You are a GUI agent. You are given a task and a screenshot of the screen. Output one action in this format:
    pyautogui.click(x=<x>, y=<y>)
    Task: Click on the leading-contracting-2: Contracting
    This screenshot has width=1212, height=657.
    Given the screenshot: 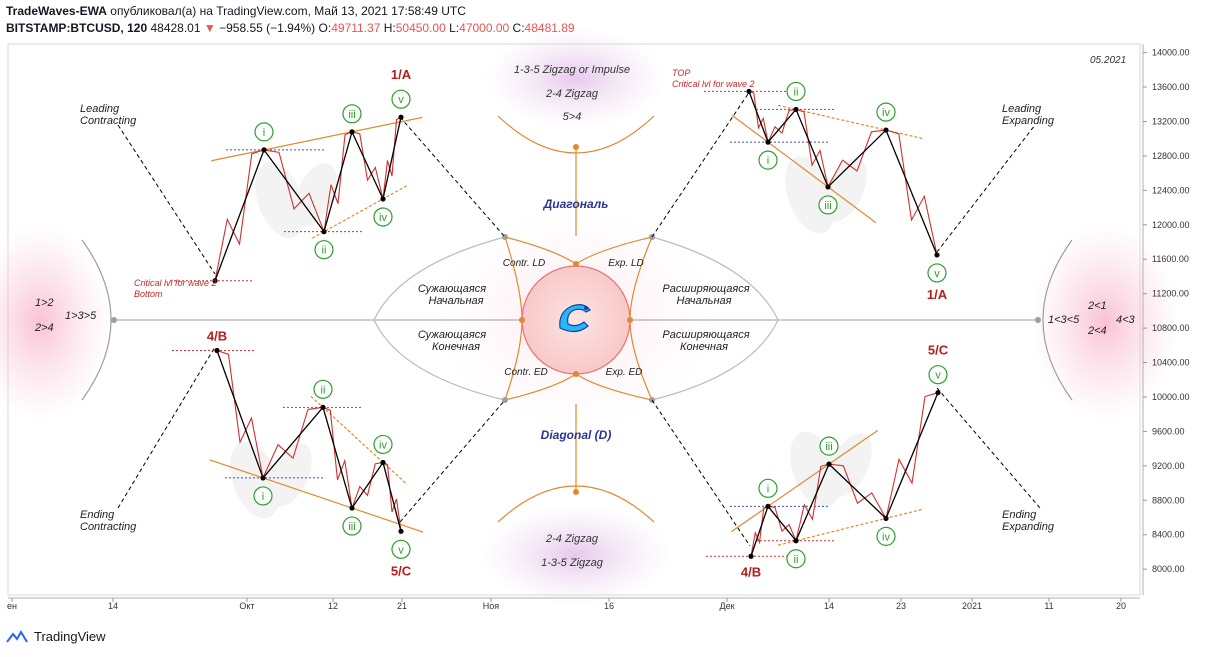 What is the action you would take?
    pyautogui.click(x=108, y=121)
    